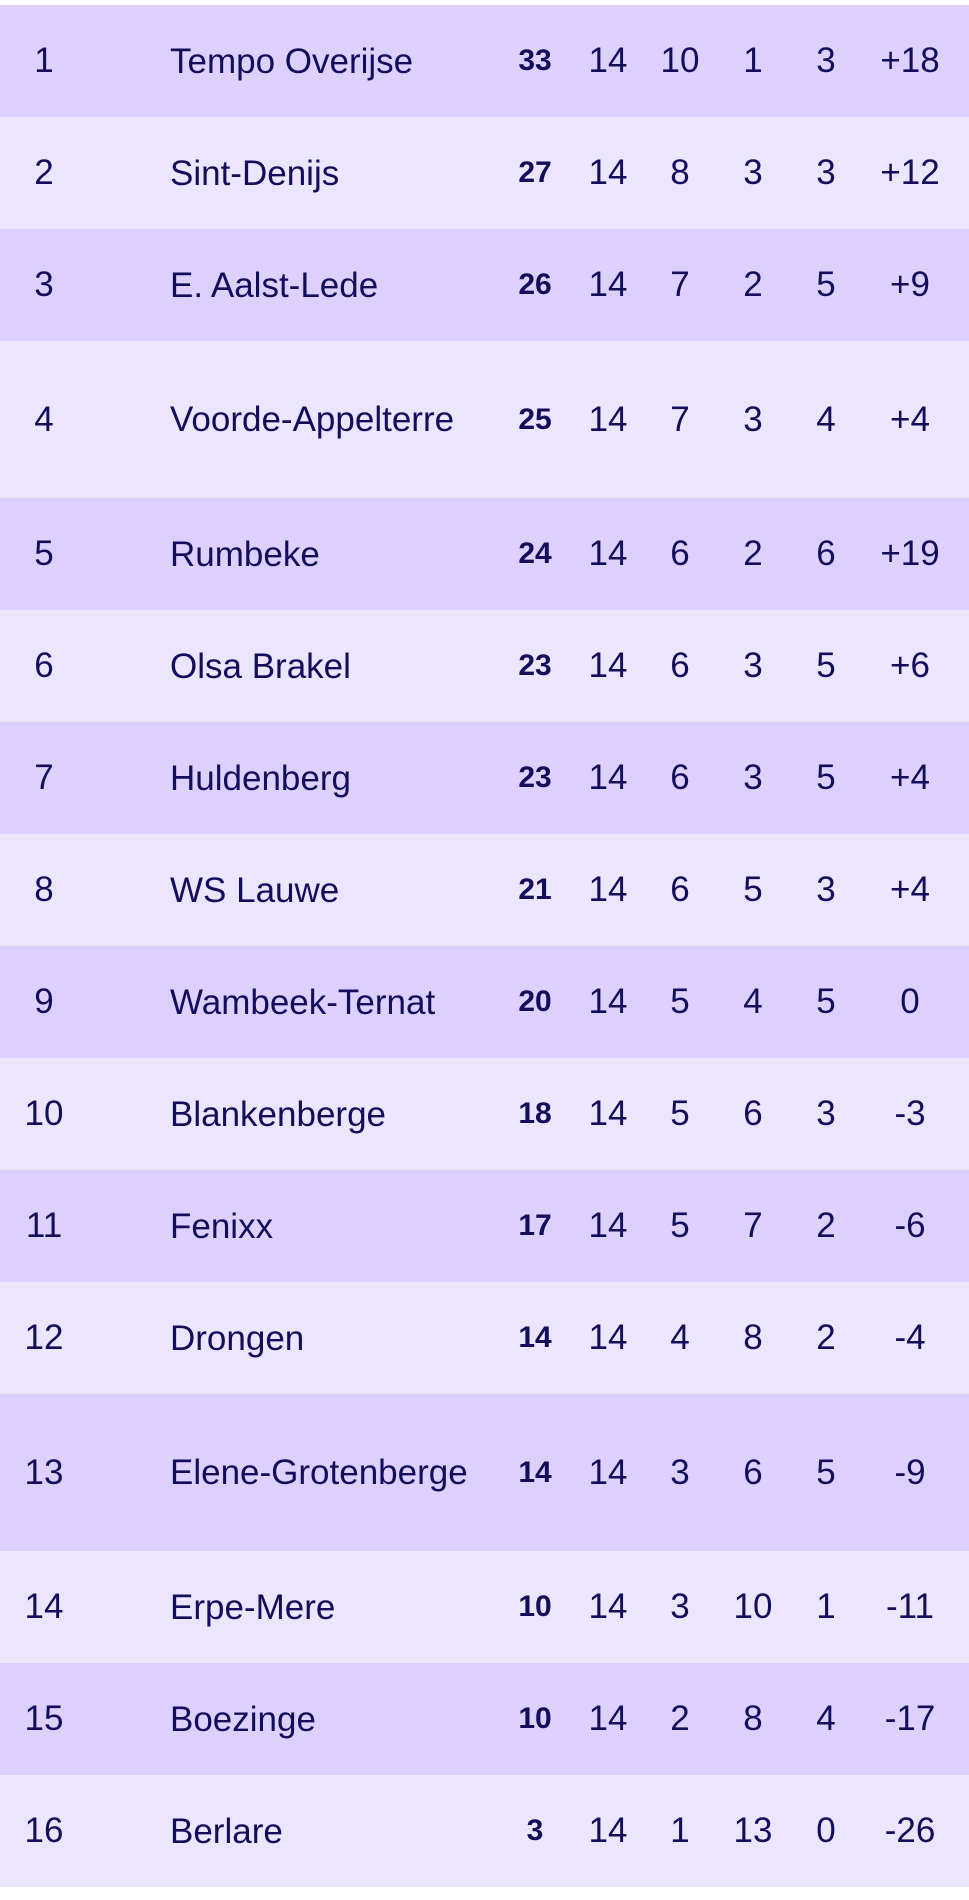 The image size is (969, 1900). Describe the element at coordinates (484, 1831) in the screenshot. I see `table-row: 16 Berlare 3 14 1 13 0 -26` at that location.